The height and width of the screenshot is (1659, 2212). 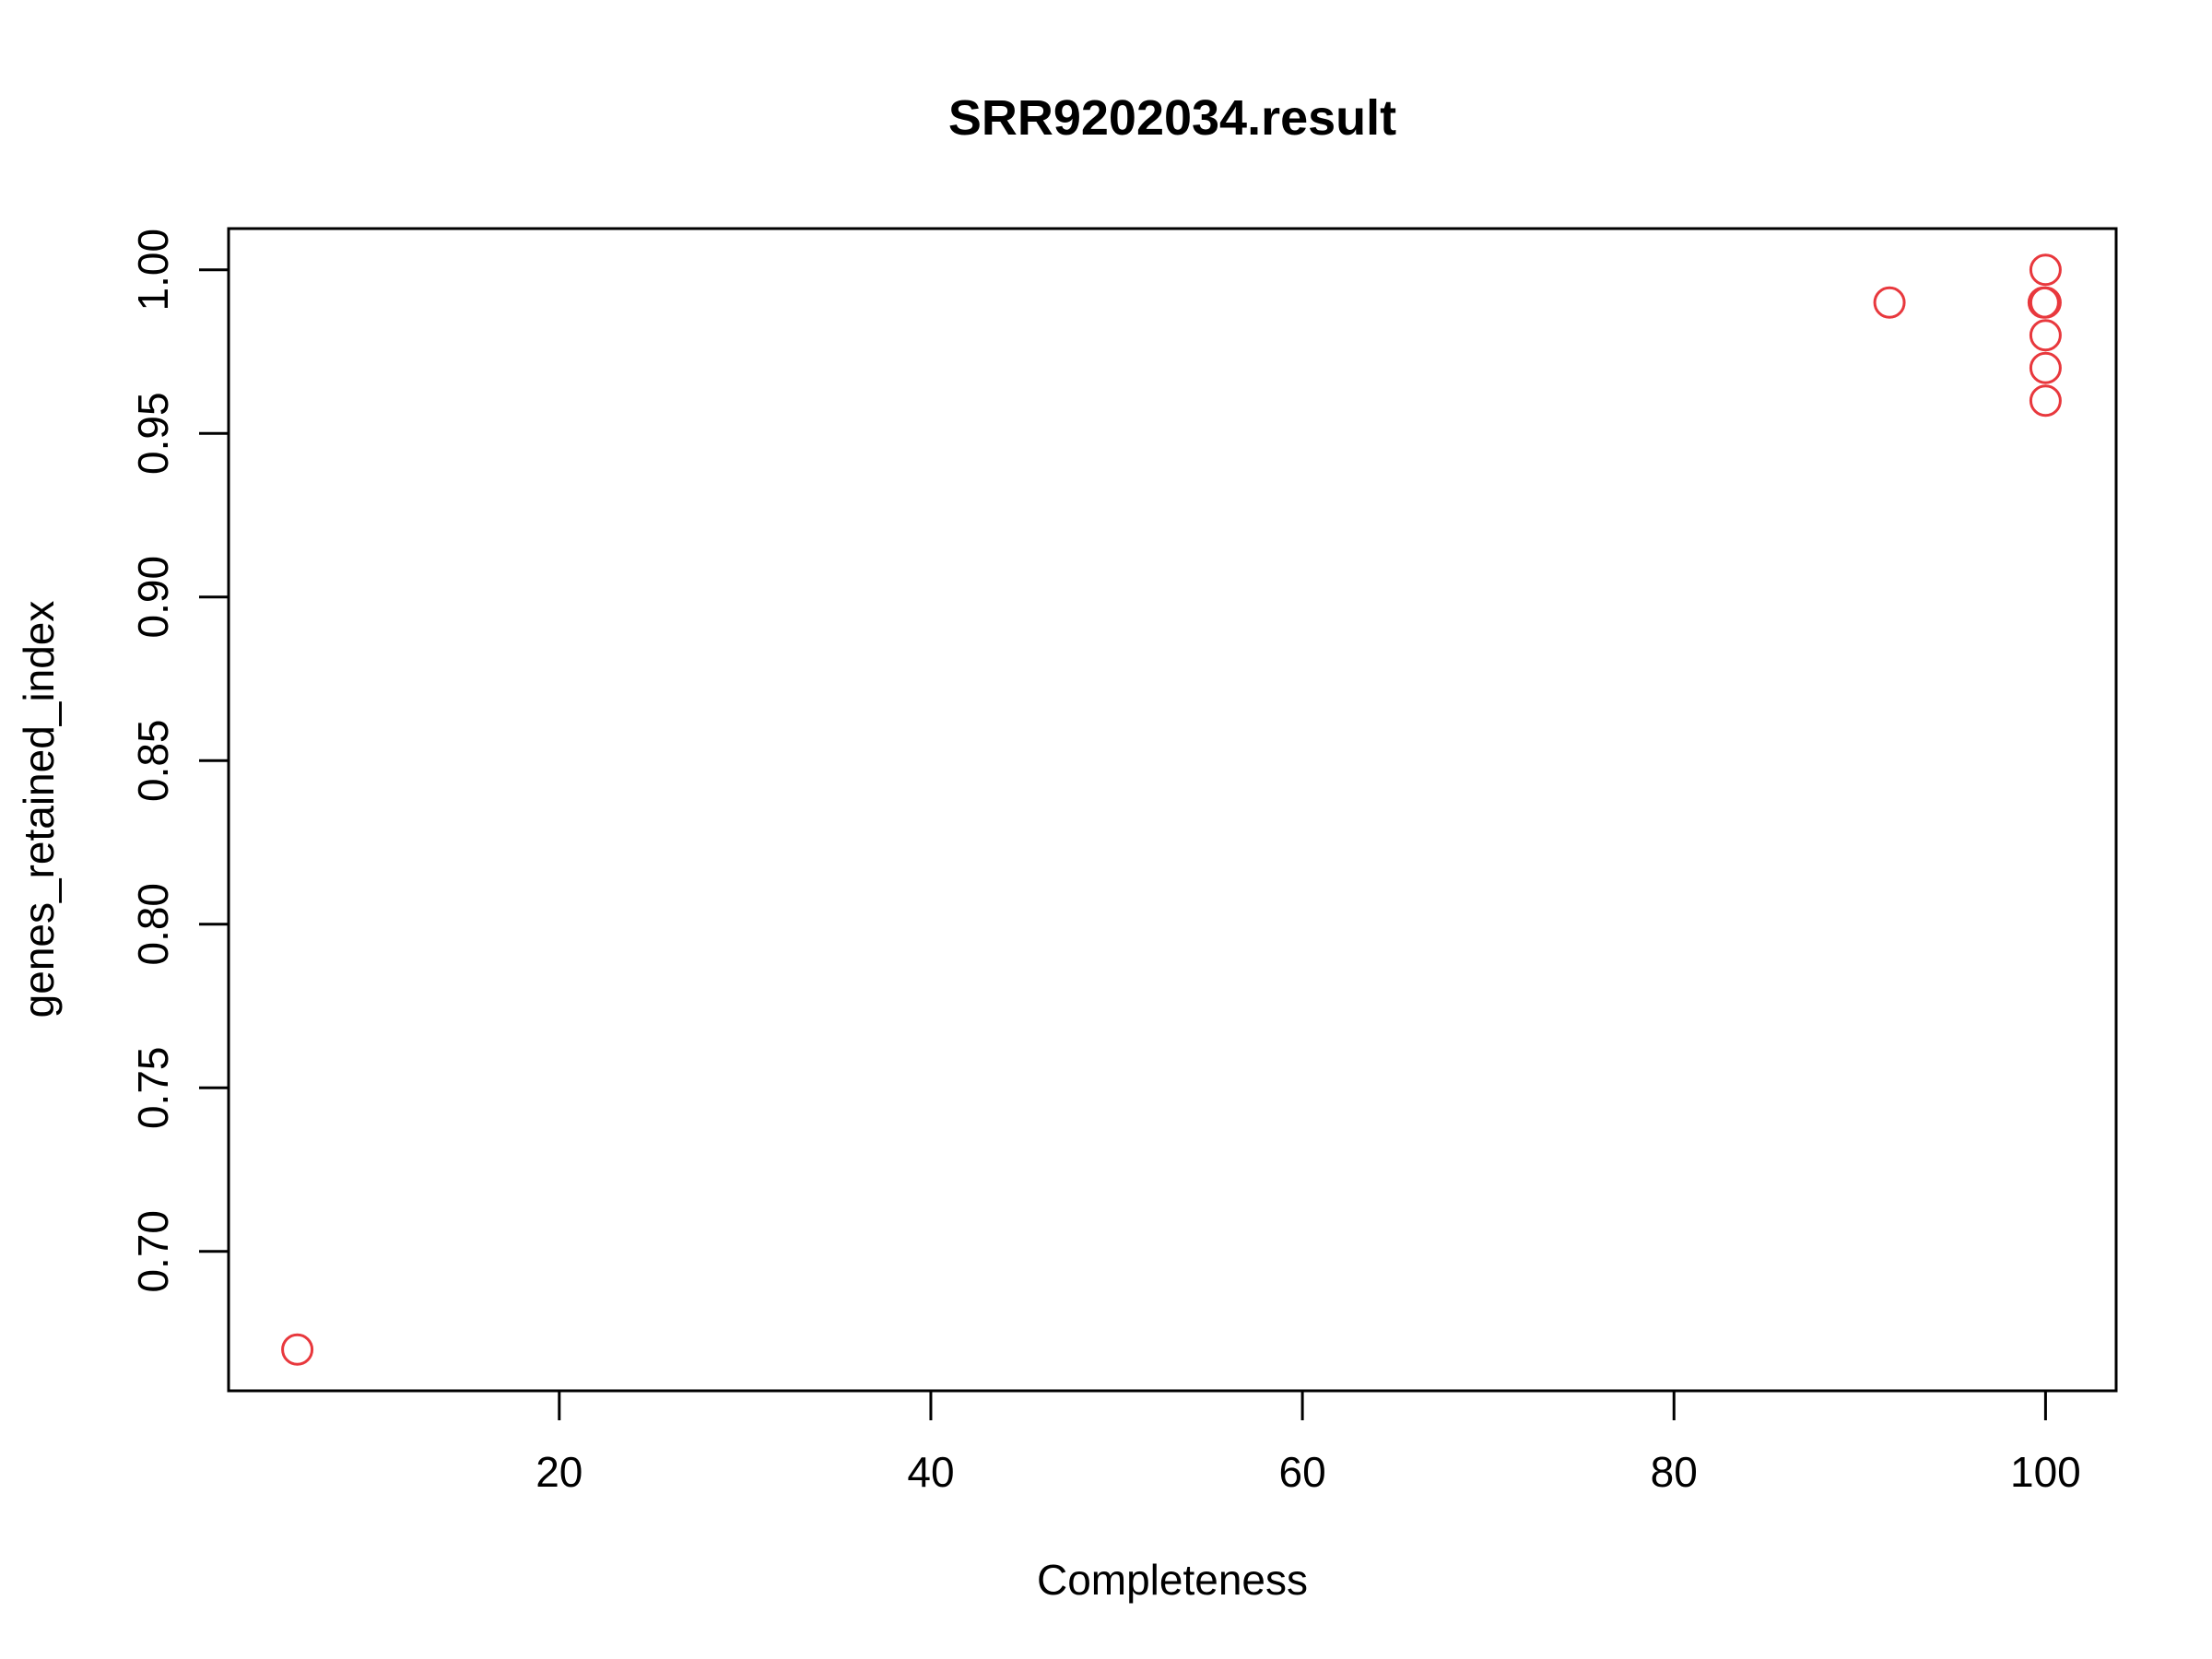 I want to click on y-tick-label: 0.90, so click(x=153, y=597).